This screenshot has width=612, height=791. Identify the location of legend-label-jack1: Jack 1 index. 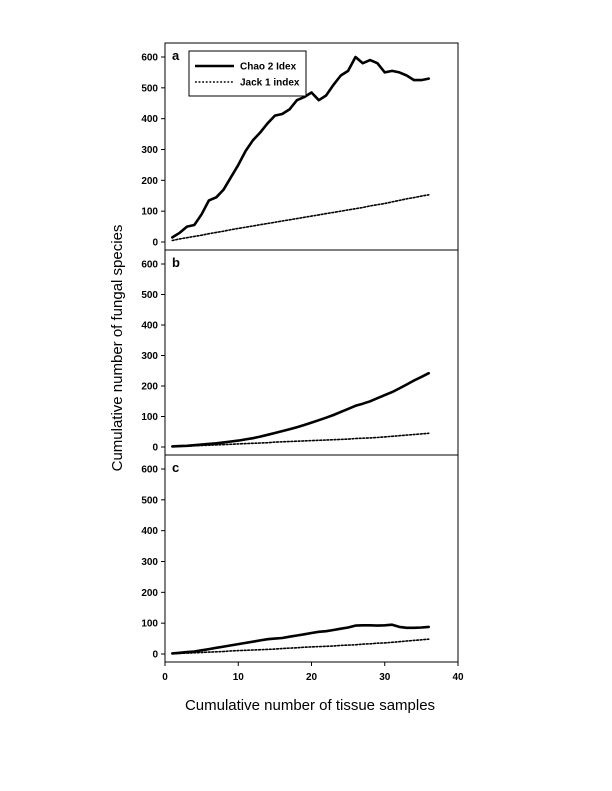
(270, 83).